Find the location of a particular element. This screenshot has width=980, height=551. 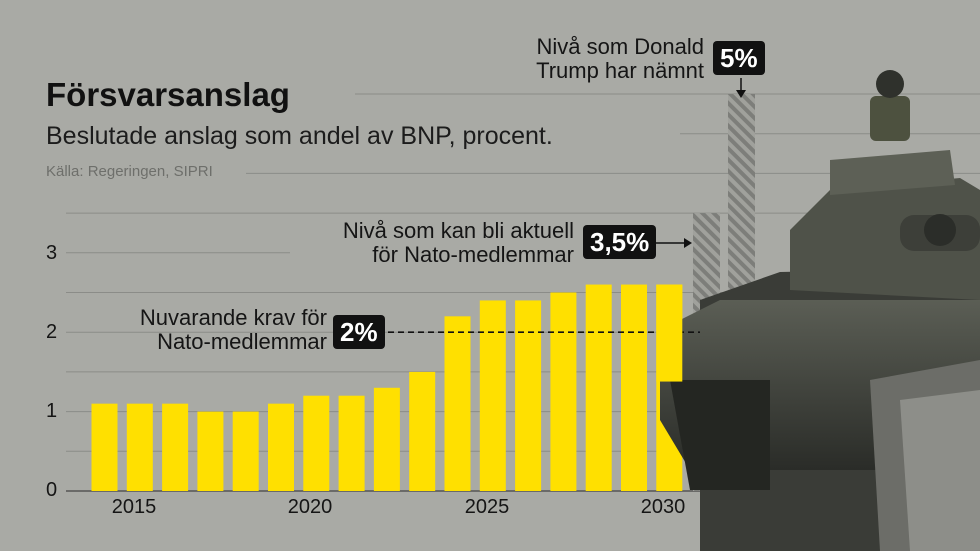

bar-series-front is located at coordinates (669, 333).